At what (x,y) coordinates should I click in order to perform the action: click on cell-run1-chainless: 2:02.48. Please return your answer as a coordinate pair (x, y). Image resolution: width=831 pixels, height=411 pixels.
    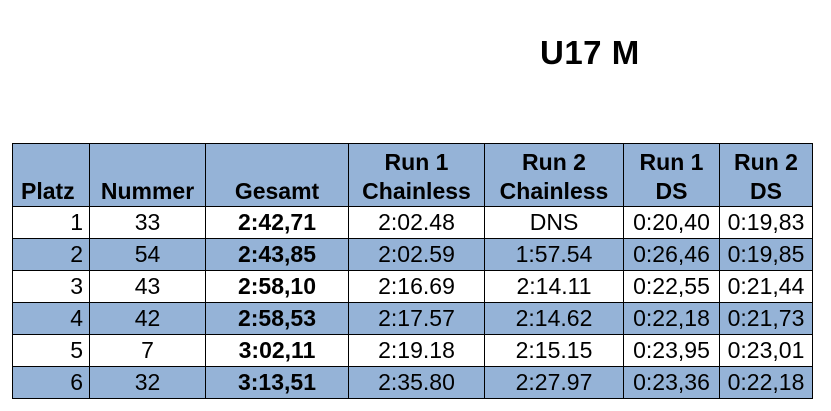
    Looking at the image, I should click on (416, 222).